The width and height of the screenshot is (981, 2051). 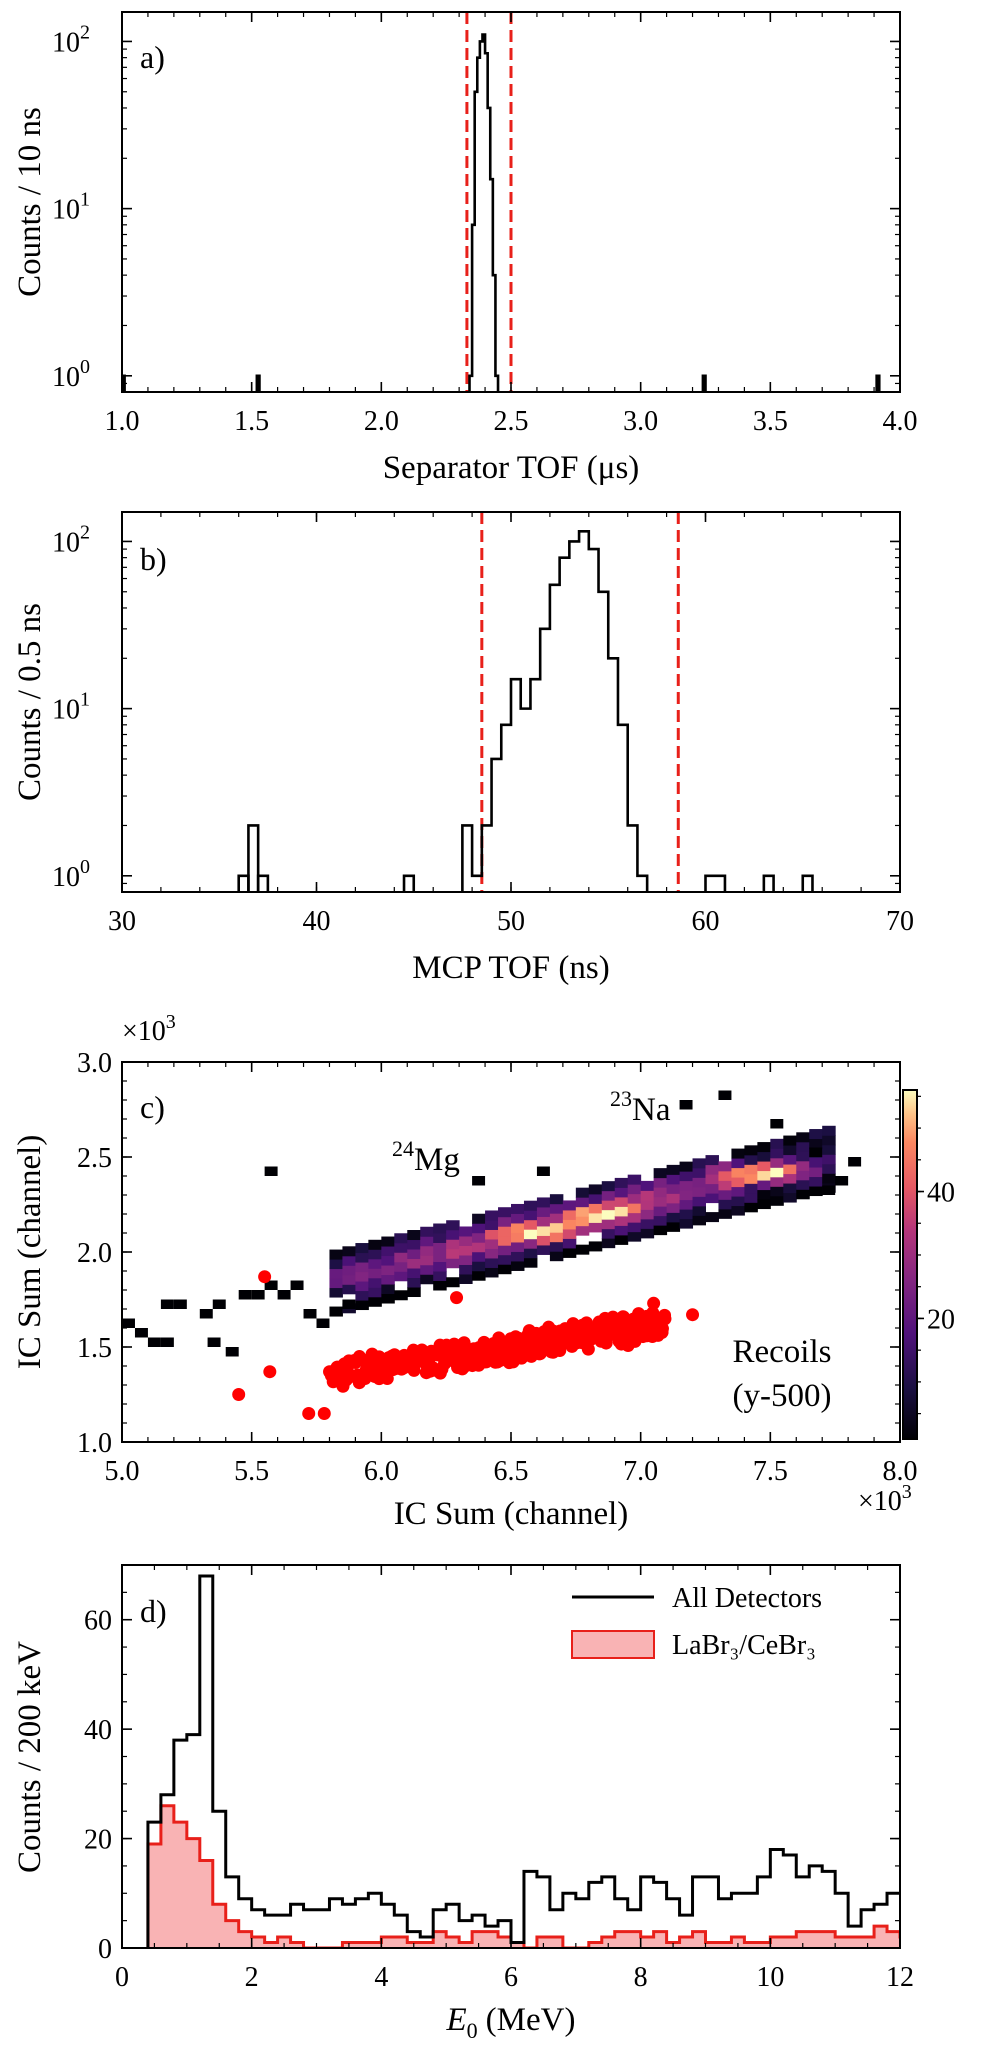 I want to click on colorbar-frame, so click(x=910, y=1264).